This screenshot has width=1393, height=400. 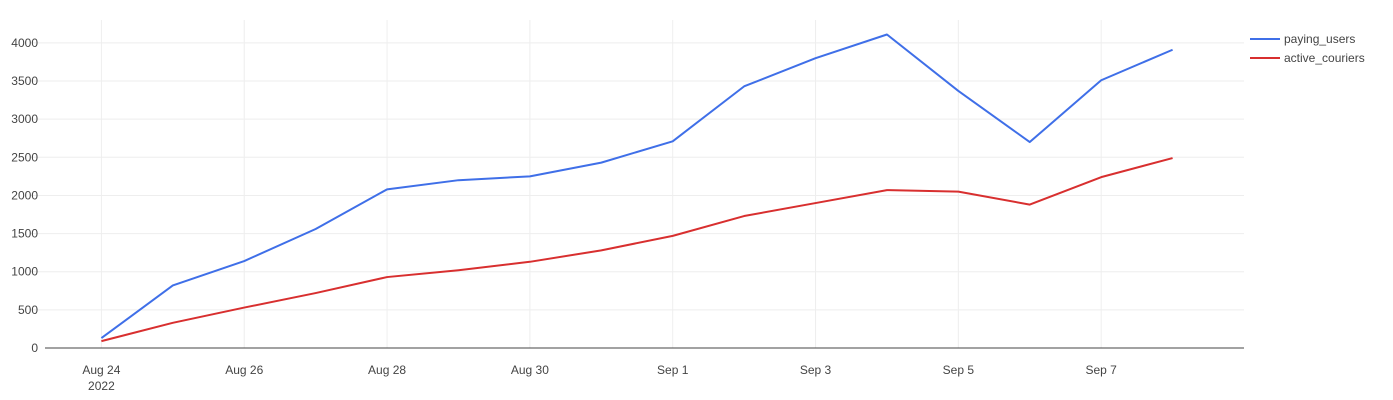 I want to click on legend-item-paying-users: paying_users, so click(x=1302, y=39).